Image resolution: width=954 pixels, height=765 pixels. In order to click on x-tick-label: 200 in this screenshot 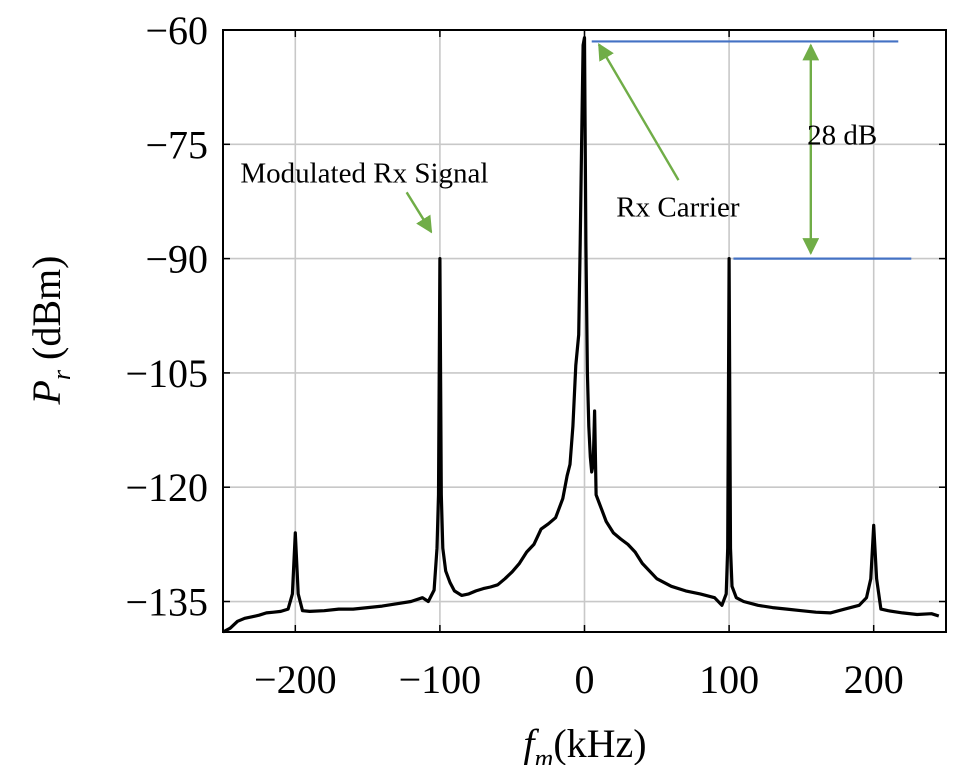, I will do `click(874, 679)`.